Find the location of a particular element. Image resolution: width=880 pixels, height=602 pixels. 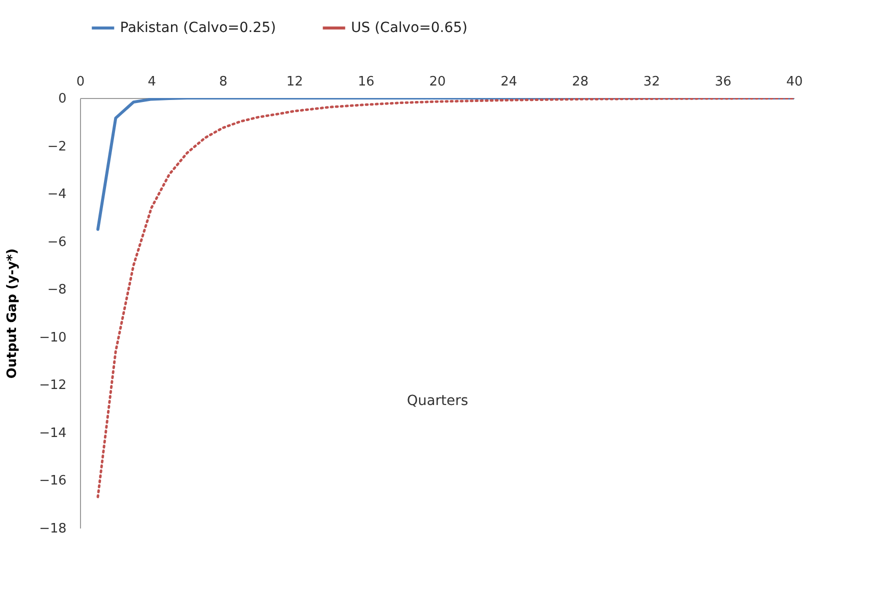

y-tick-label: −8 is located at coordinates (56, 290).